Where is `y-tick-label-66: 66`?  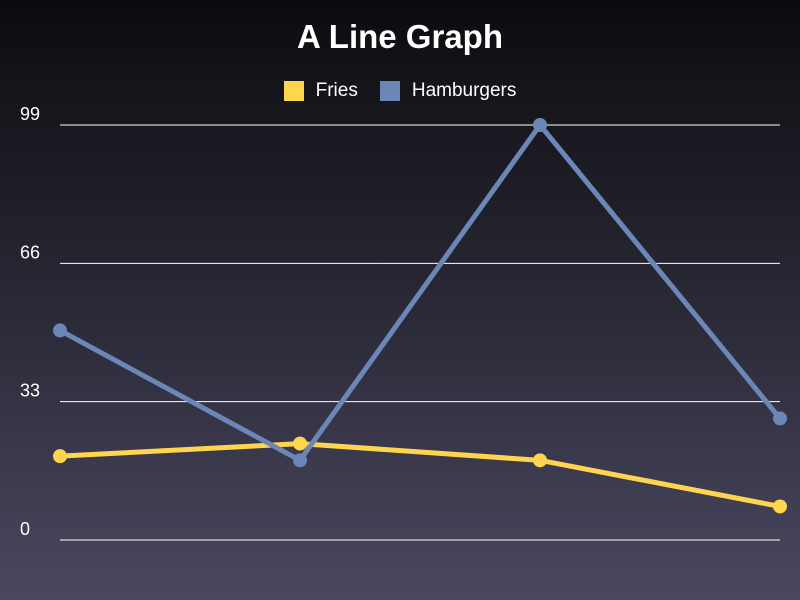
y-tick-label-66: 66 is located at coordinates (30, 252).